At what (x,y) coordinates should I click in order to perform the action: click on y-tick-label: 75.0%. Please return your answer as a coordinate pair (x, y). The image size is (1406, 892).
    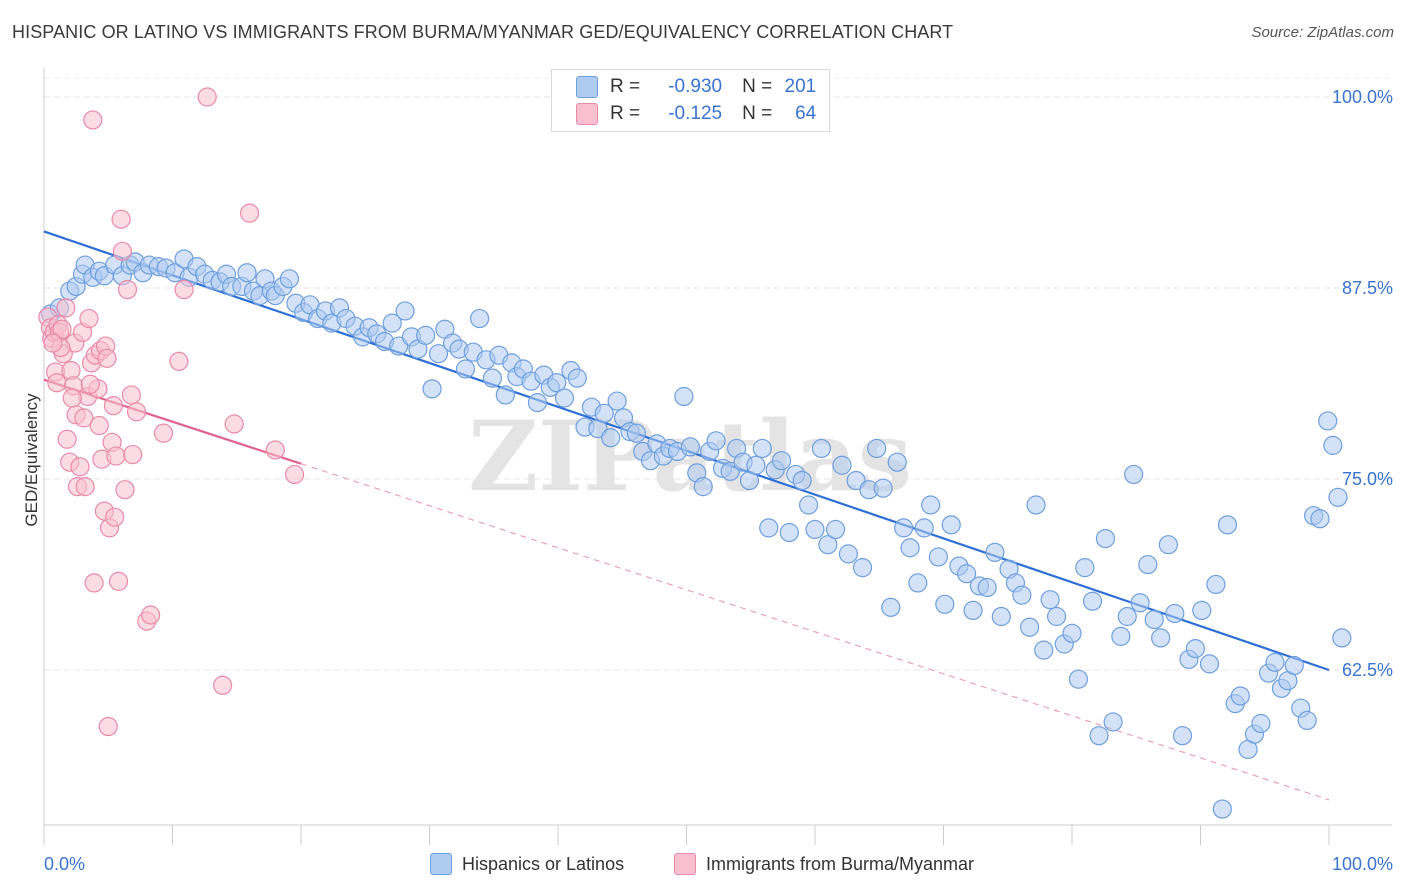
    Looking at the image, I should click on (1367, 479).